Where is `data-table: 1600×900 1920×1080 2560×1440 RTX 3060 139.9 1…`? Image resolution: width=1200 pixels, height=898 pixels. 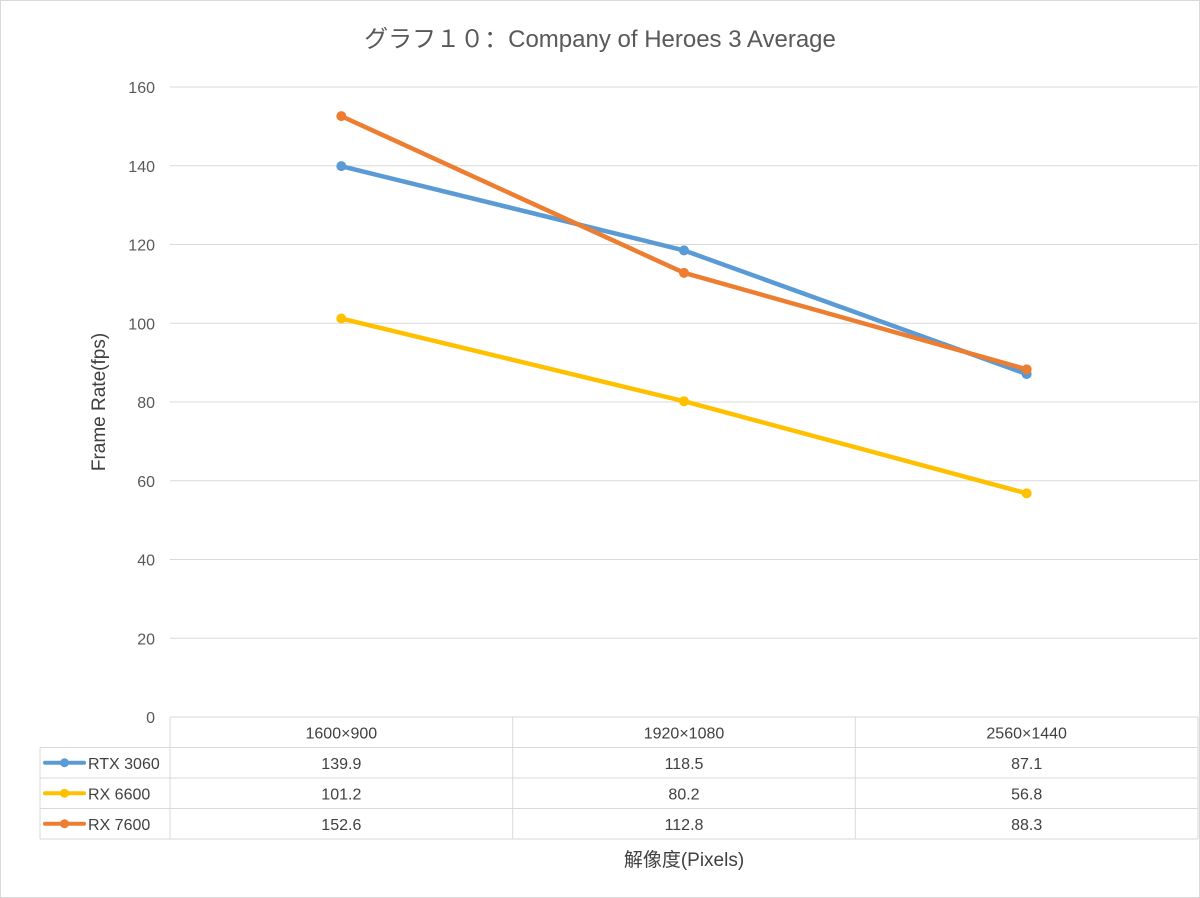
data-table: 1600×900 1920×1080 2560×1440 RTX 3060 139.9 1… is located at coordinates (619, 778).